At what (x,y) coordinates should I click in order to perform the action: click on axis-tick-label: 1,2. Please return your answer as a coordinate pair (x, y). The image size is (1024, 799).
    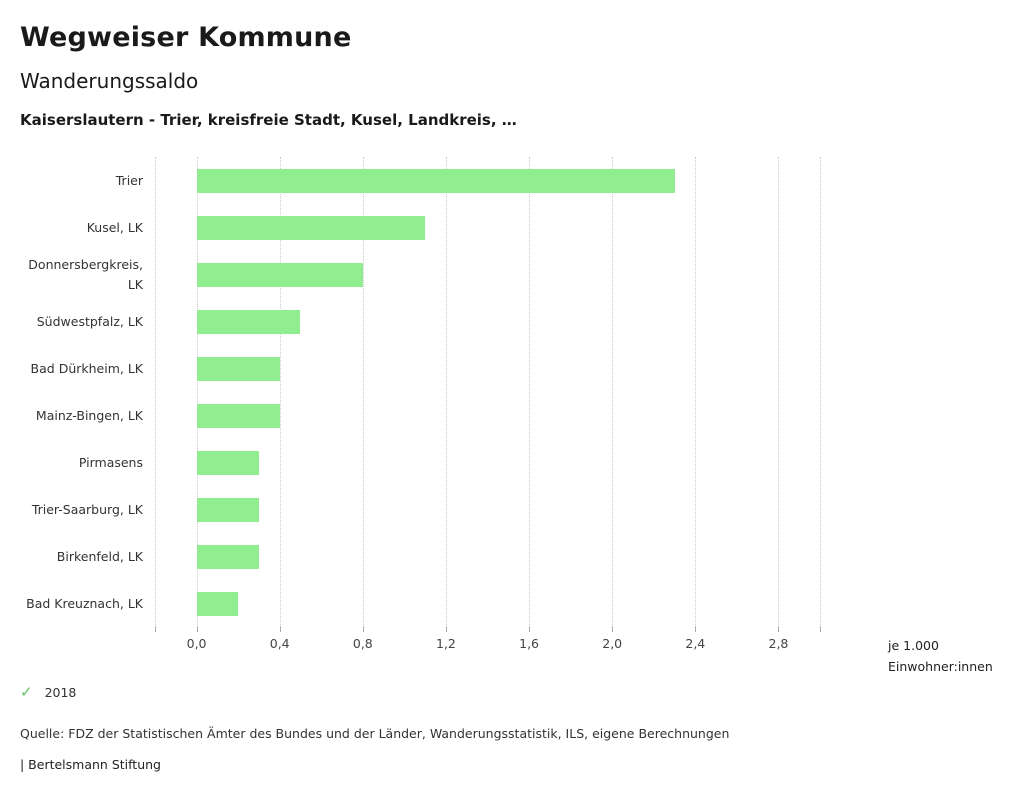
    Looking at the image, I should click on (445, 643).